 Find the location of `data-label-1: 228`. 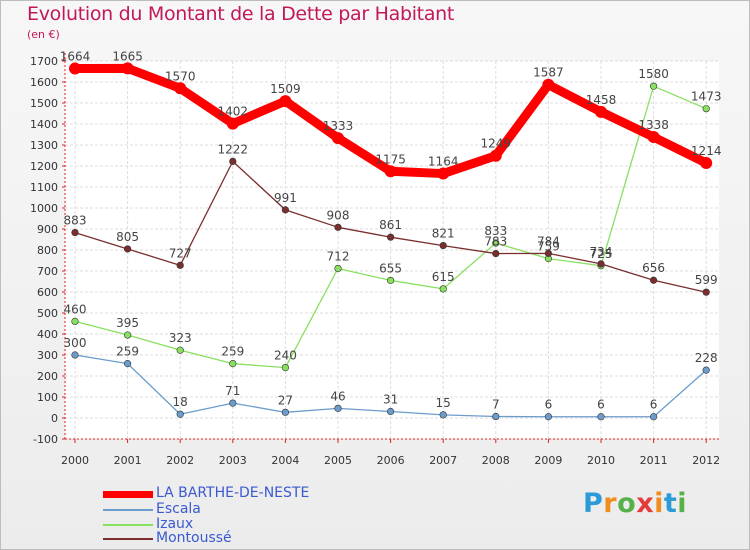

data-label-1: 228 is located at coordinates (706, 358).